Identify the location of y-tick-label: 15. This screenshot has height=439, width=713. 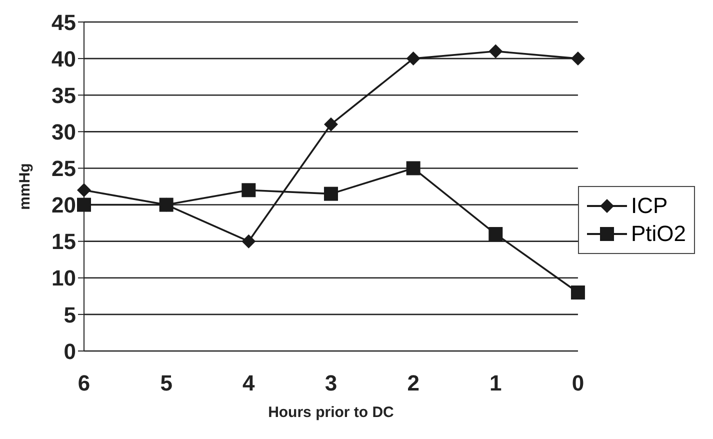
(64, 241).